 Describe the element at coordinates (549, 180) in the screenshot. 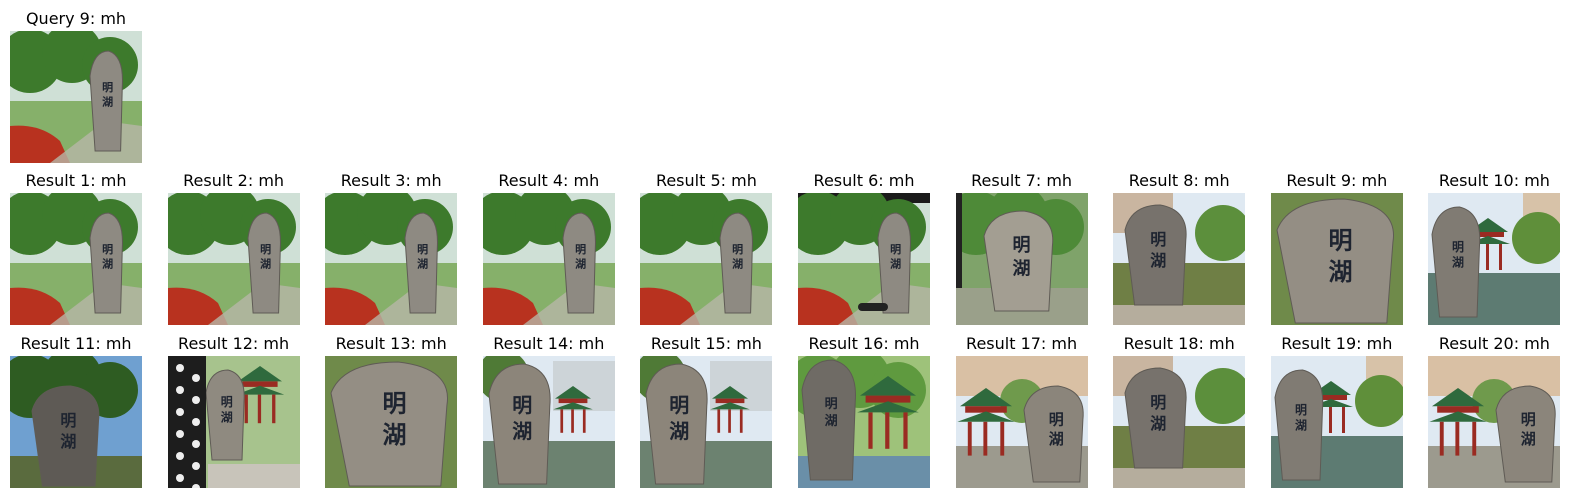

I see `result-title: Result 4: mh` at that location.